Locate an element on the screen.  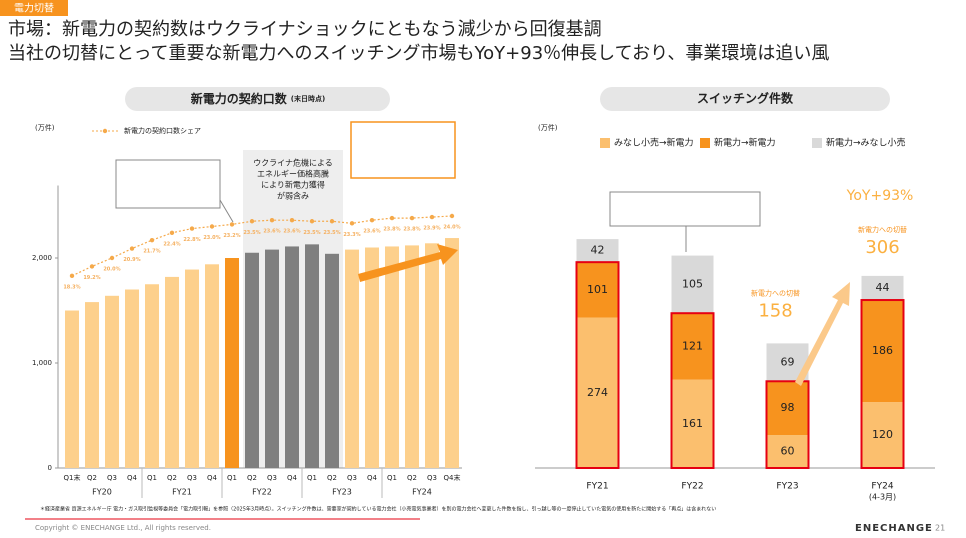
segment-label: 161 is located at coordinates (692, 423).